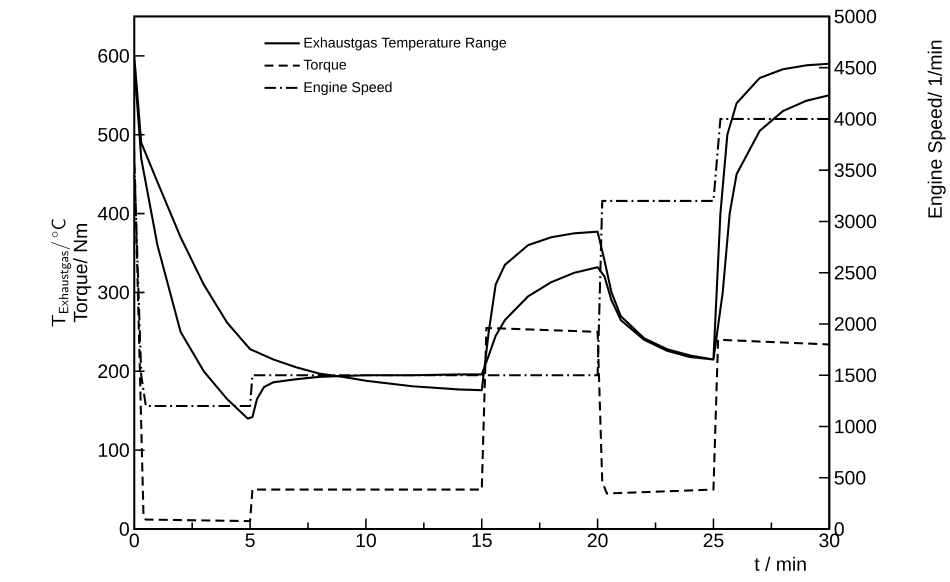  What do you see at coordinates (250, 540) in the screenshot?
I see `x-tick-label: 5` at bounding box center [250, 540].